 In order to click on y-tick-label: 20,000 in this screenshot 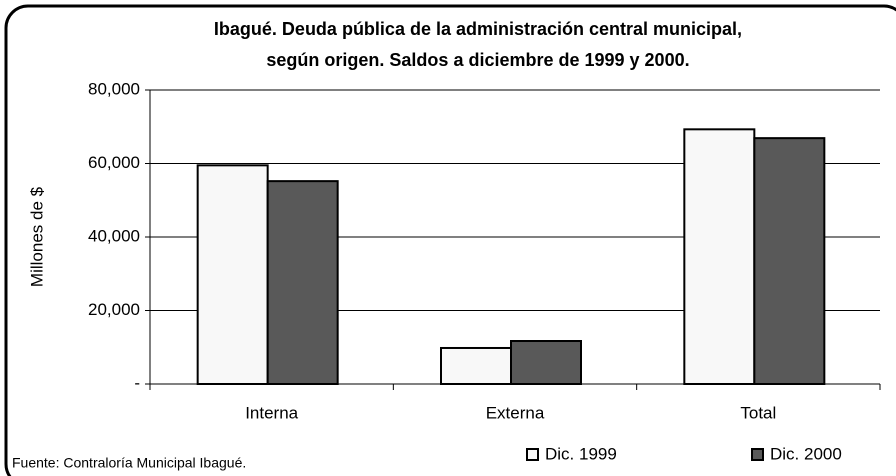, I will do `click(114, 309)`.